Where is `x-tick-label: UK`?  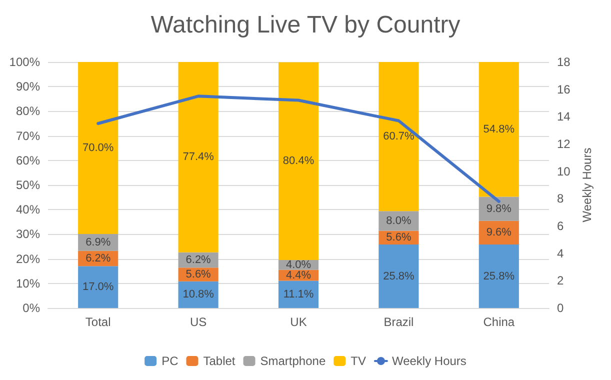 x-tick-label: UK is located at coordinates (298, 322).